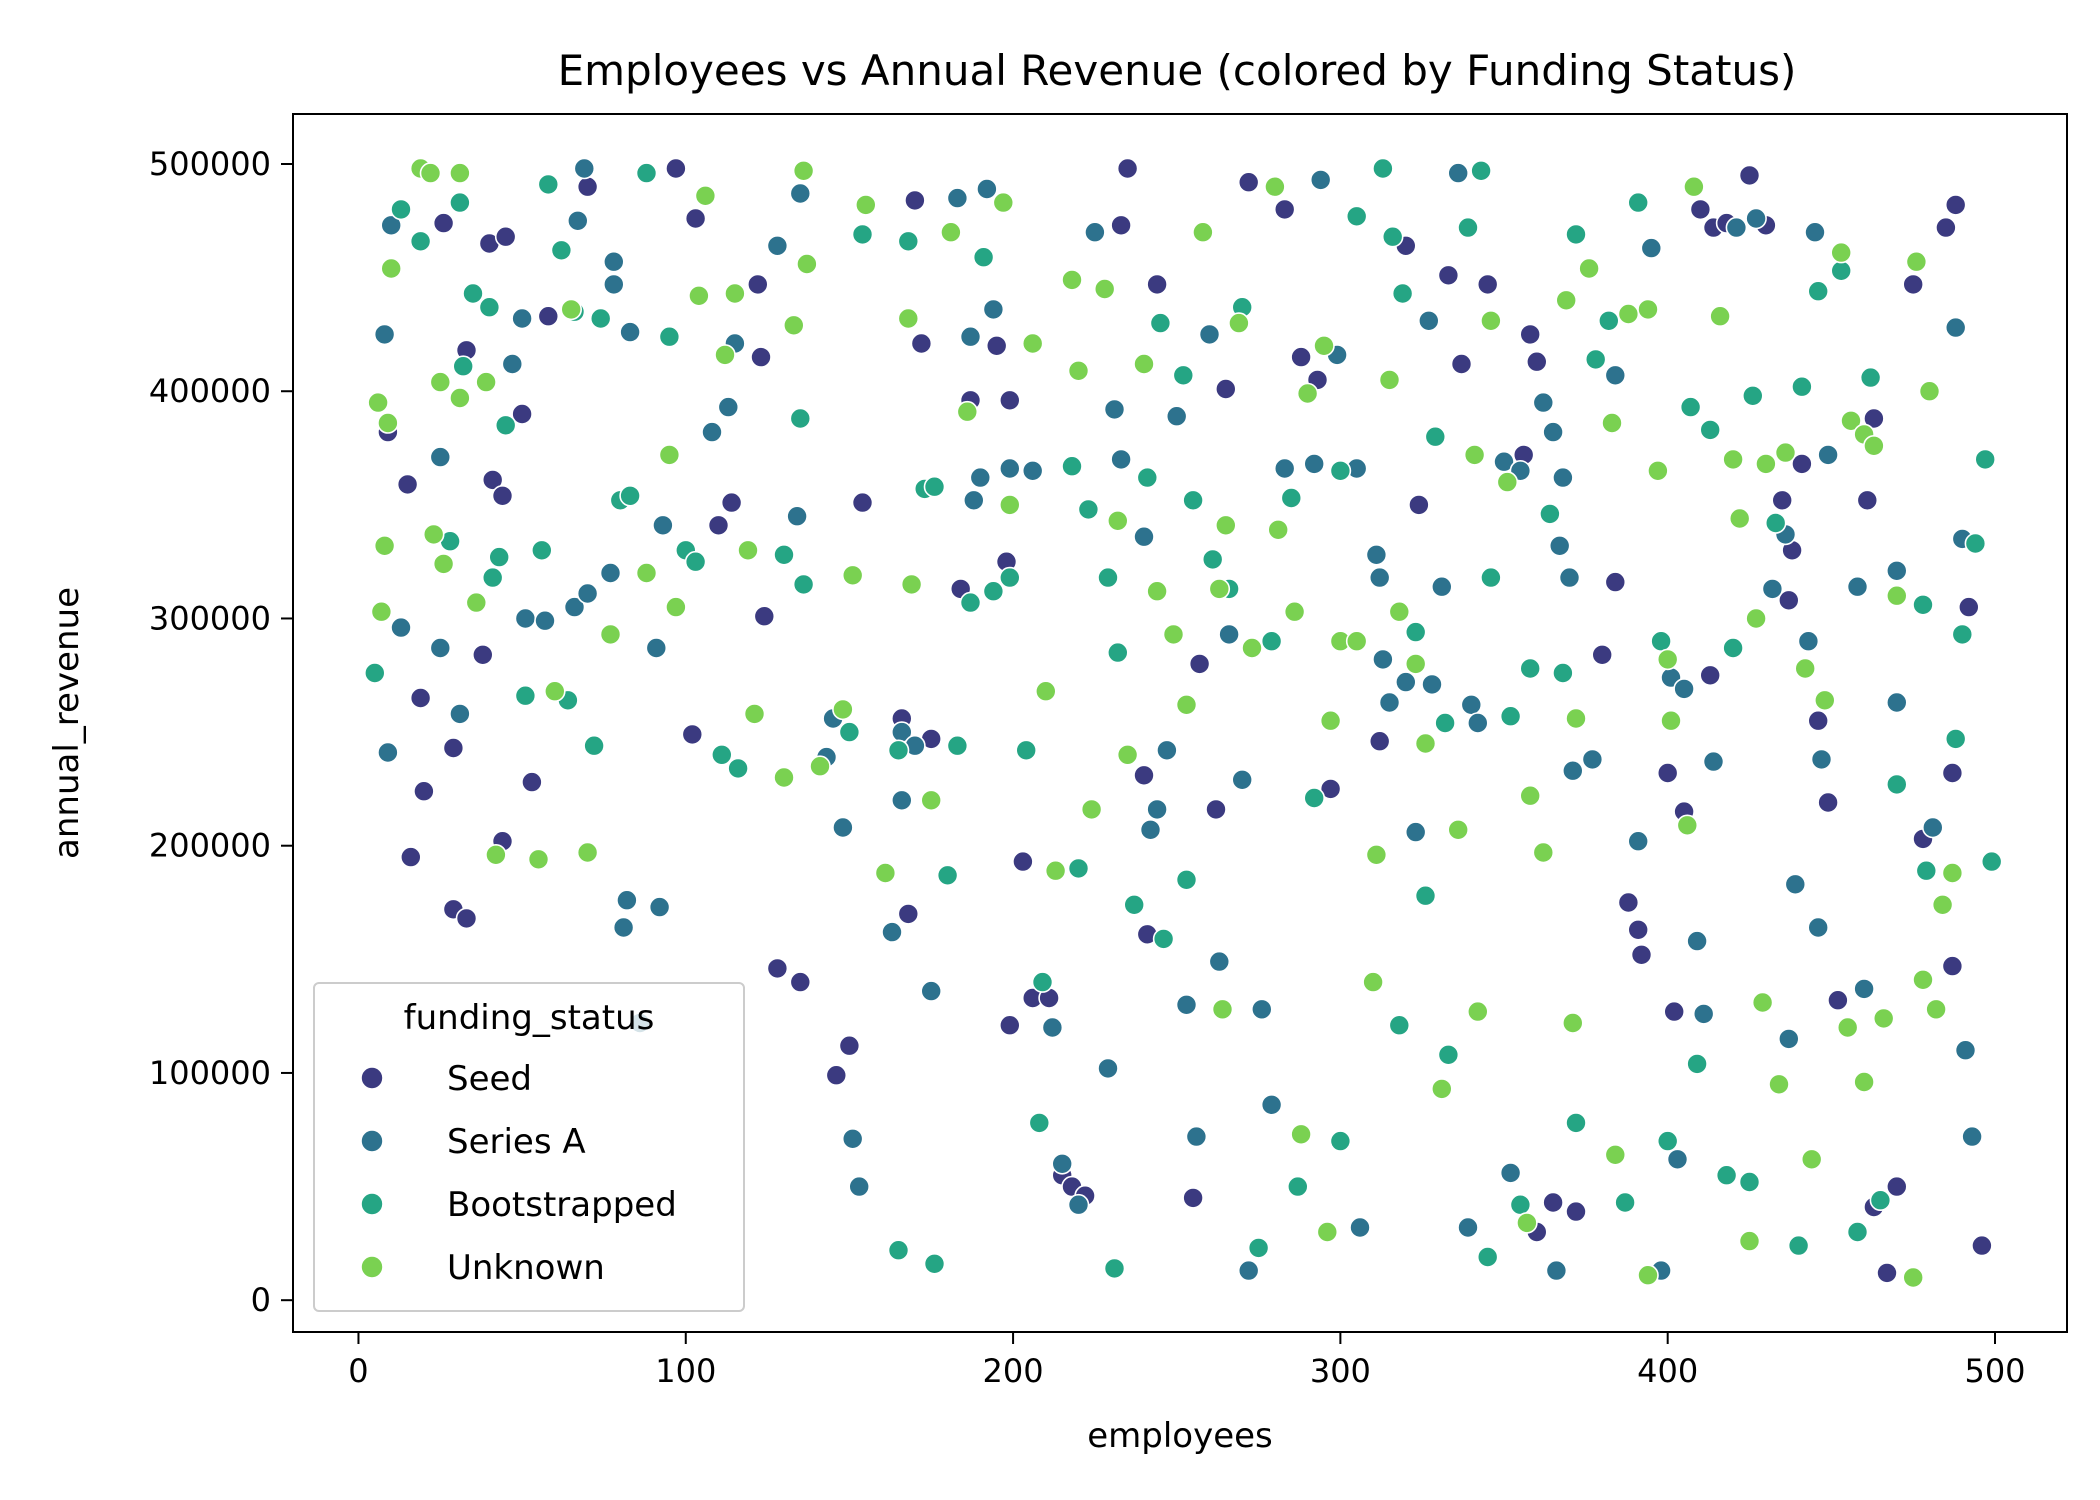 This screenshot has height=1500, width=2100. Describe the element at coordinates (1180, 1436) in the screenshot. I see `x-axis-label: employees` at that location.